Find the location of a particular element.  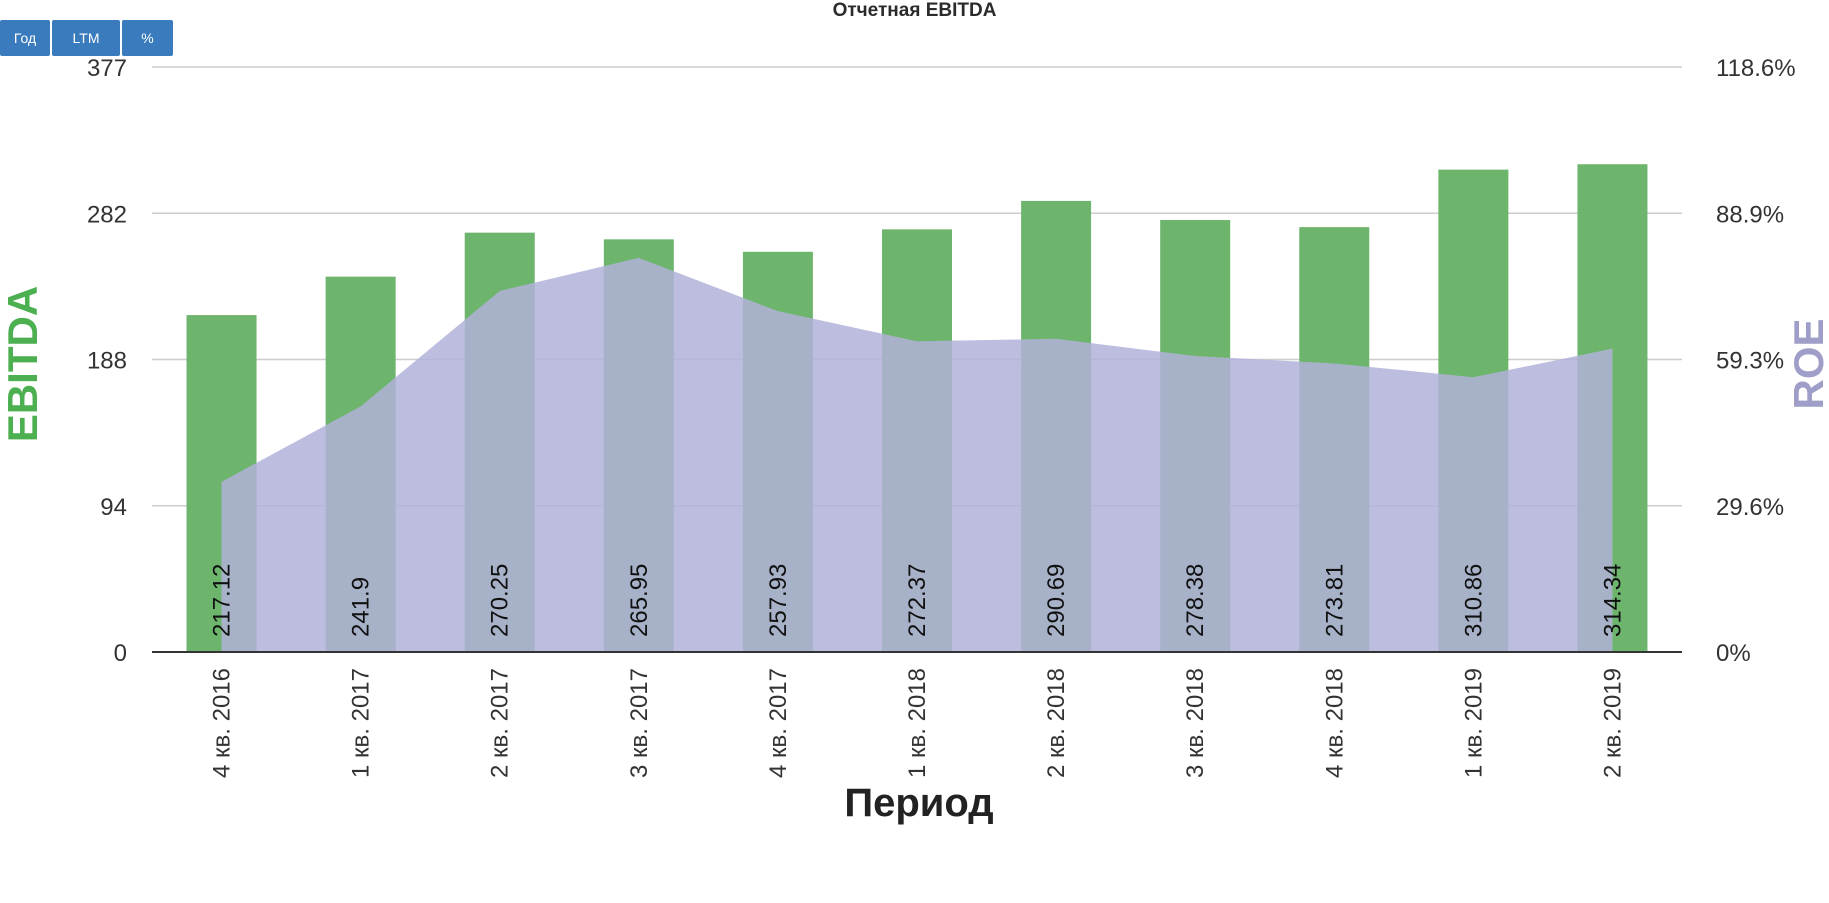

left-axis-ticks: 0 94 188 282 377 is located at coordinates (107, 361).